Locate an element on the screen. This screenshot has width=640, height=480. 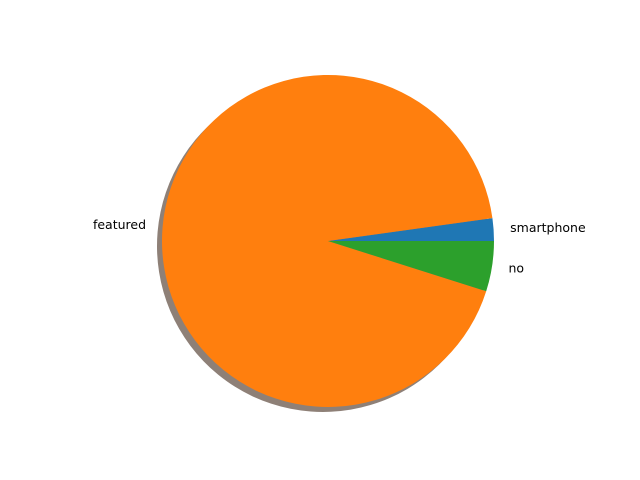
pie-label-no: no is located at coordinates (516, 268).